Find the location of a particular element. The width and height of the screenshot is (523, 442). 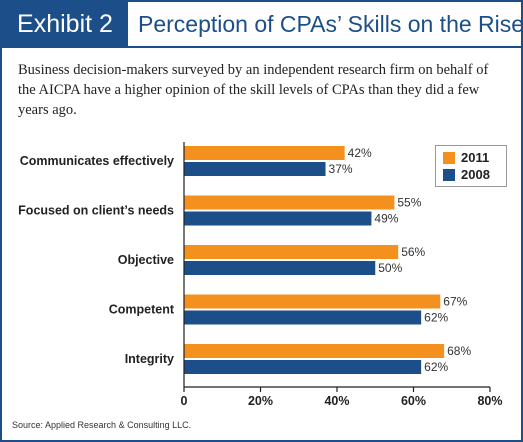

category-label-focused-on-client-s-needs: Focused on client’s needs is located at coordinates (96, 211).